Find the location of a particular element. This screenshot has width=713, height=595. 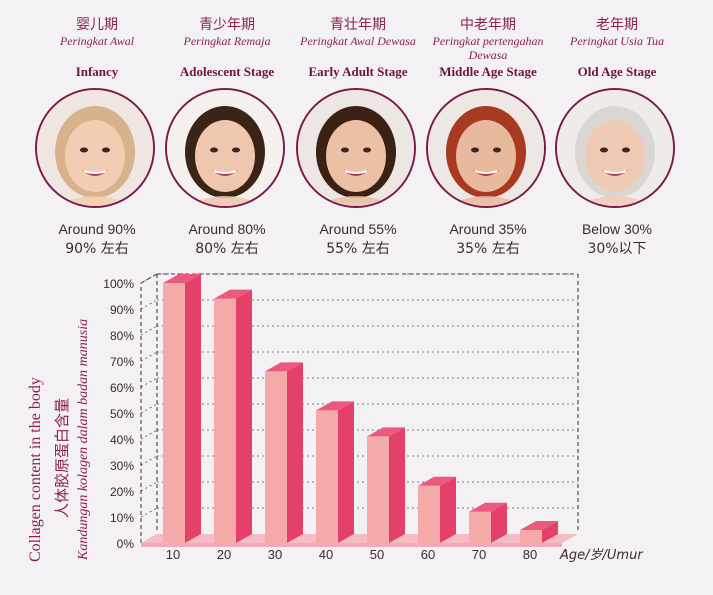

chart-floor-edge is located at coordinates (351, 545).